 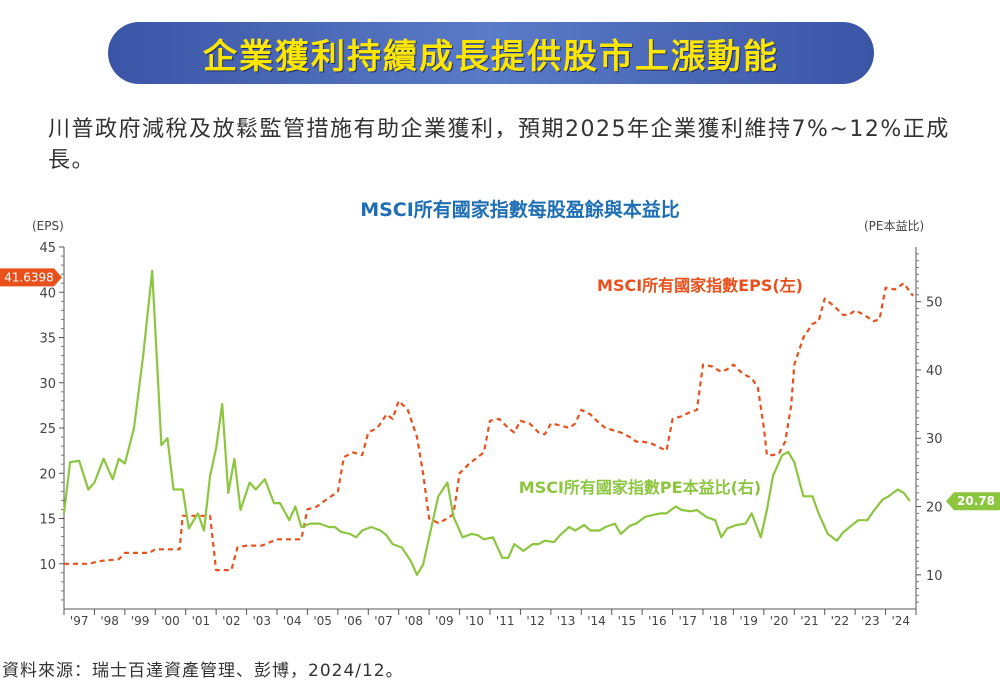 What do you see at coordinates (779, 621) in the screenshot?
I see `x-tick-label: '20` at bounding box center [779, 621].